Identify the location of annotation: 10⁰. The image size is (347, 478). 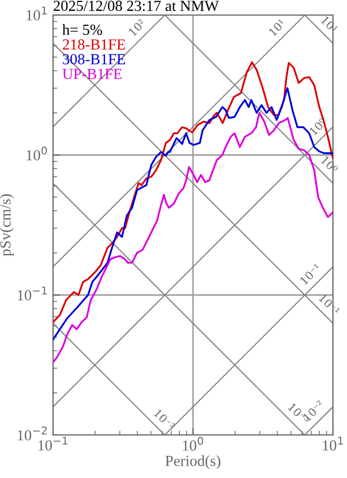
(318, 127).